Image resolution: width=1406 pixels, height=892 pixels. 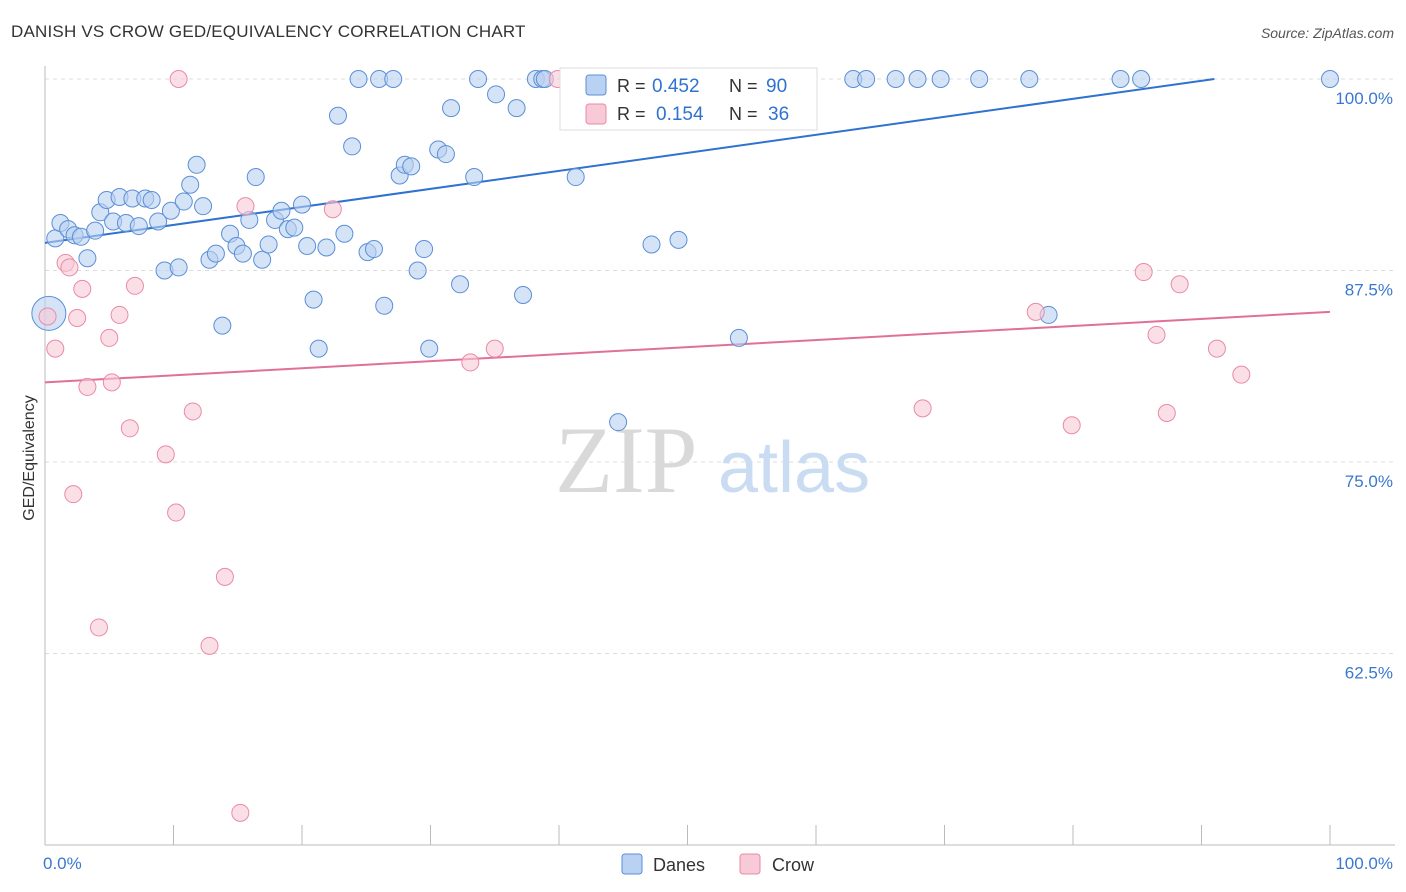 What do you see at coordinates (631, 86) in the screenshot?
I see `danes-r-label: R =` at bounding box center [631, 86].